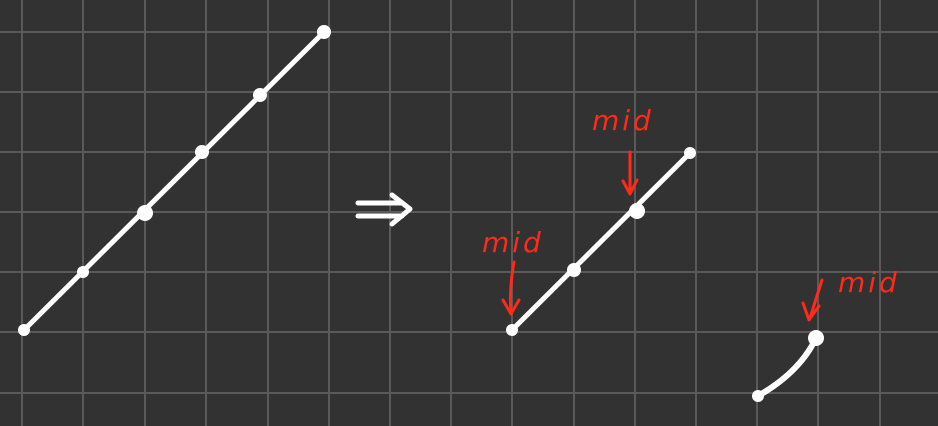  I want to click on half-point-mid, so click(637, 211).